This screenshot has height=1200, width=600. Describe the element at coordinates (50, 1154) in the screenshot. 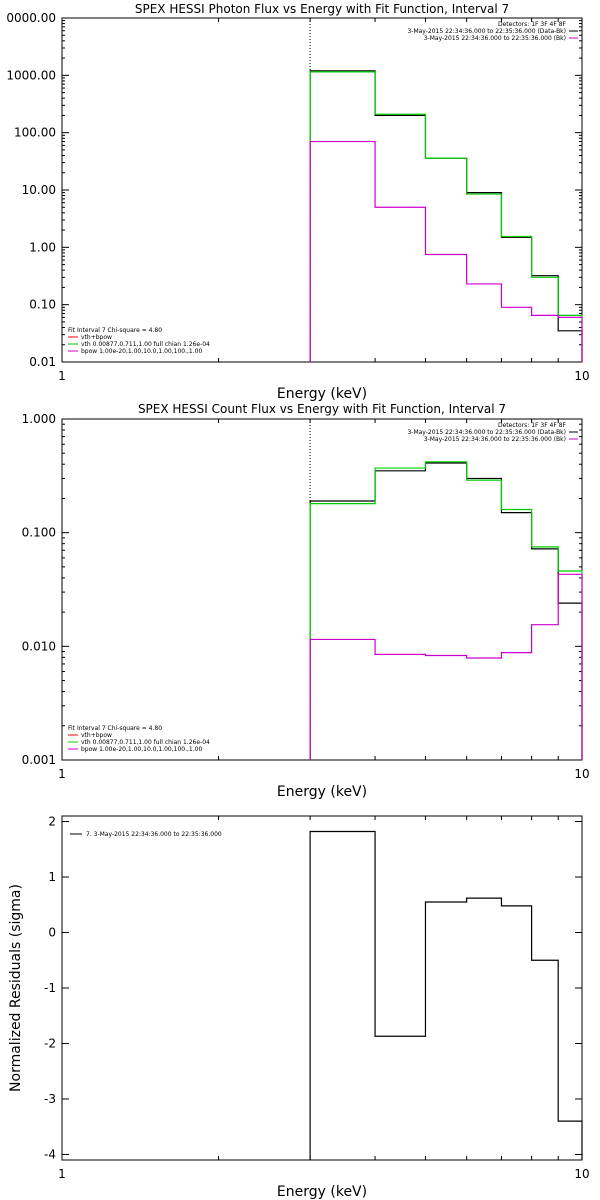

I see `y-tick-label: -4` at that location.